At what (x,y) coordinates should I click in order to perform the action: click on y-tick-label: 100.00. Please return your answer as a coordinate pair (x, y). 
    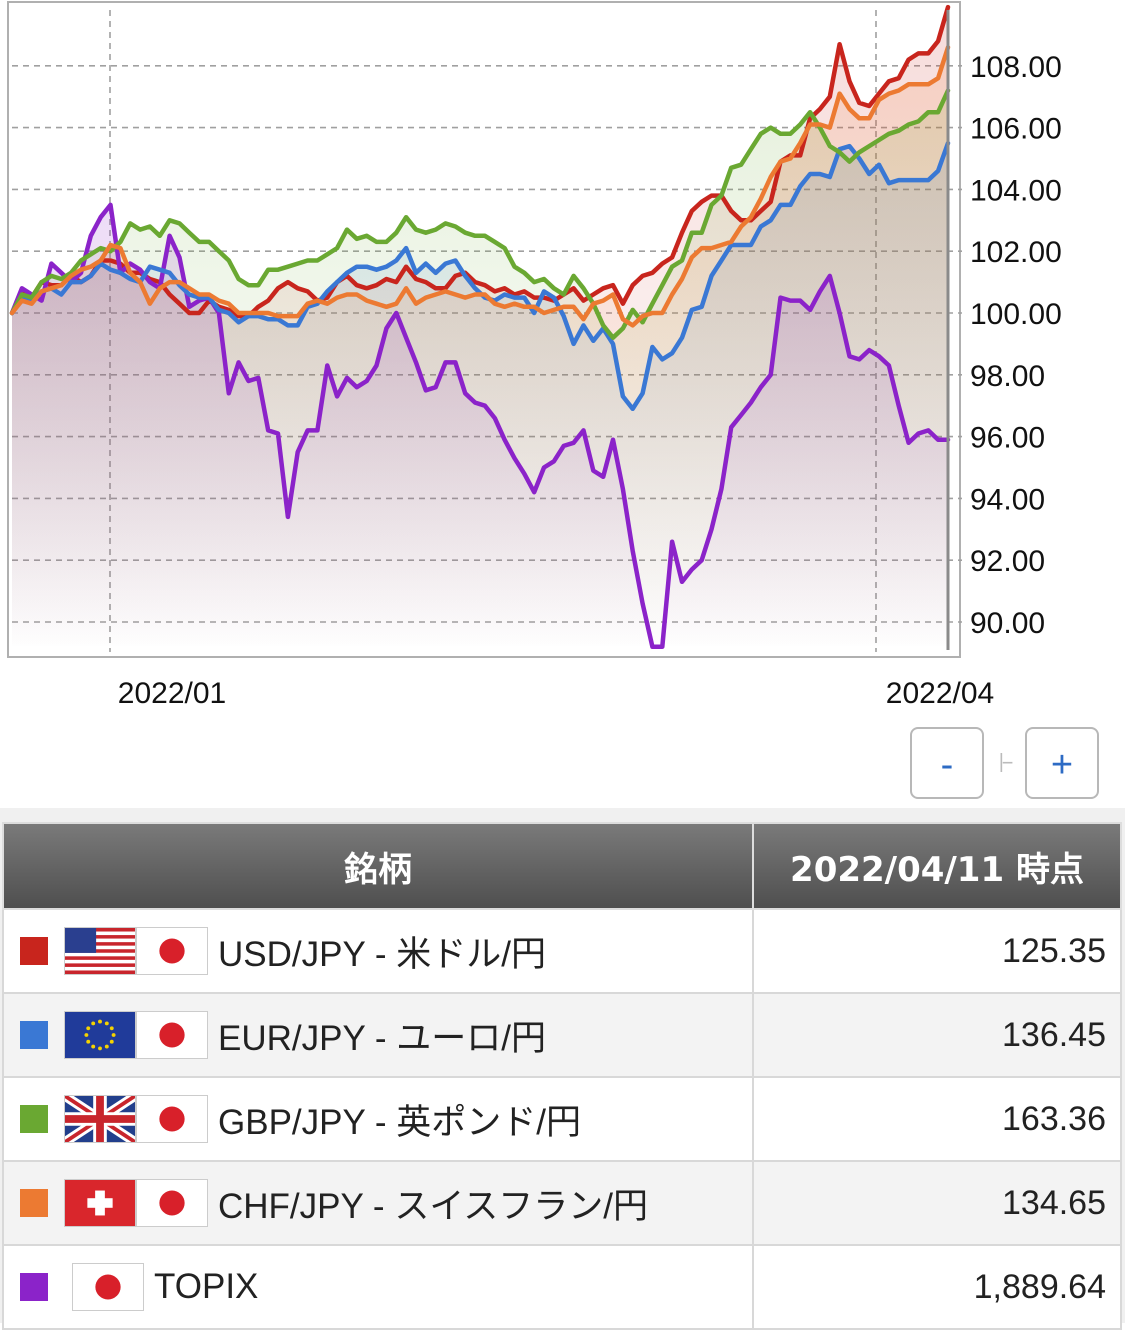
    Looking at the image, I should click on (1016, 314).